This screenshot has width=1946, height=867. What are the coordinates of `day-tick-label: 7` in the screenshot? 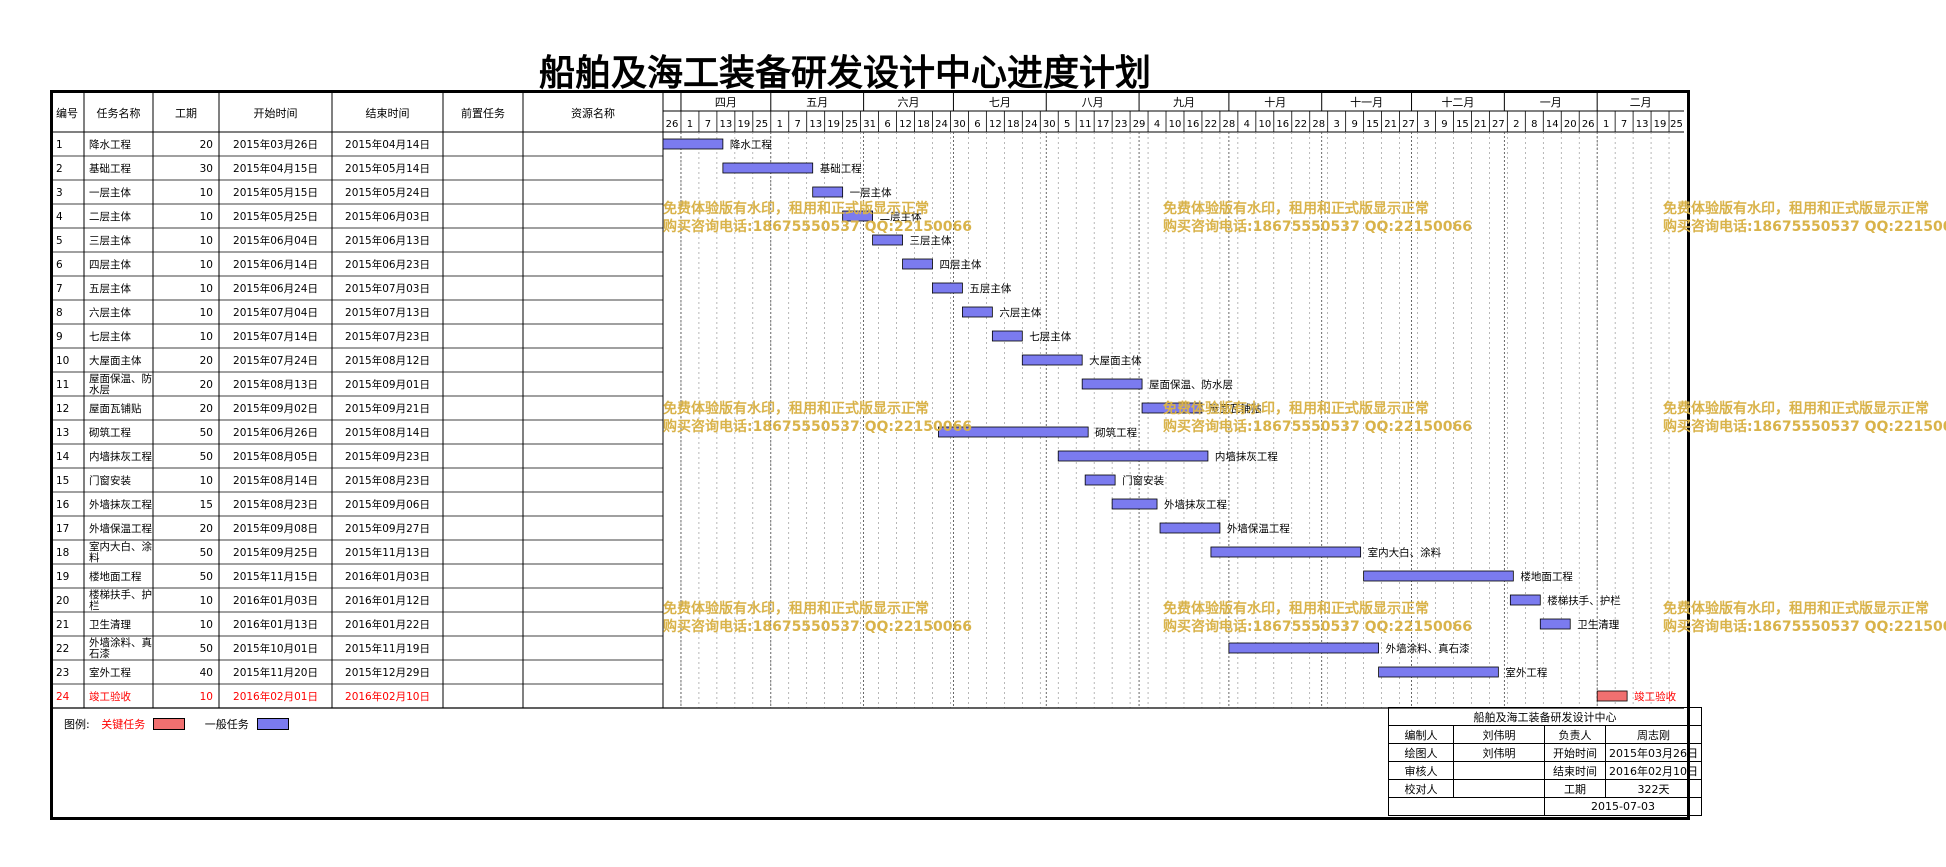 It's located at (798, 124).